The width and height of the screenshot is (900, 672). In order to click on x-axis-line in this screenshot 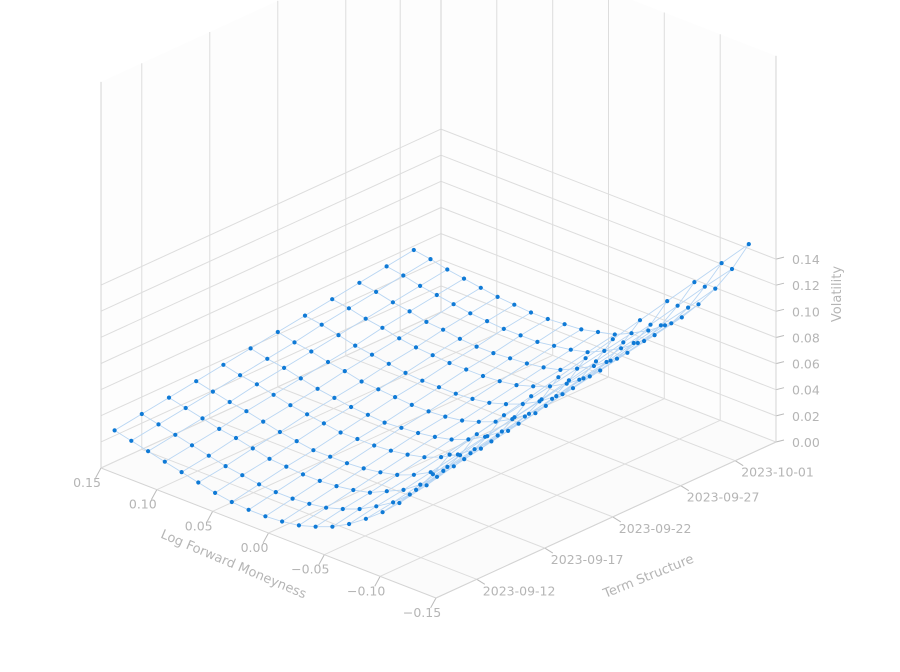, I will do `click(268, 533)`.